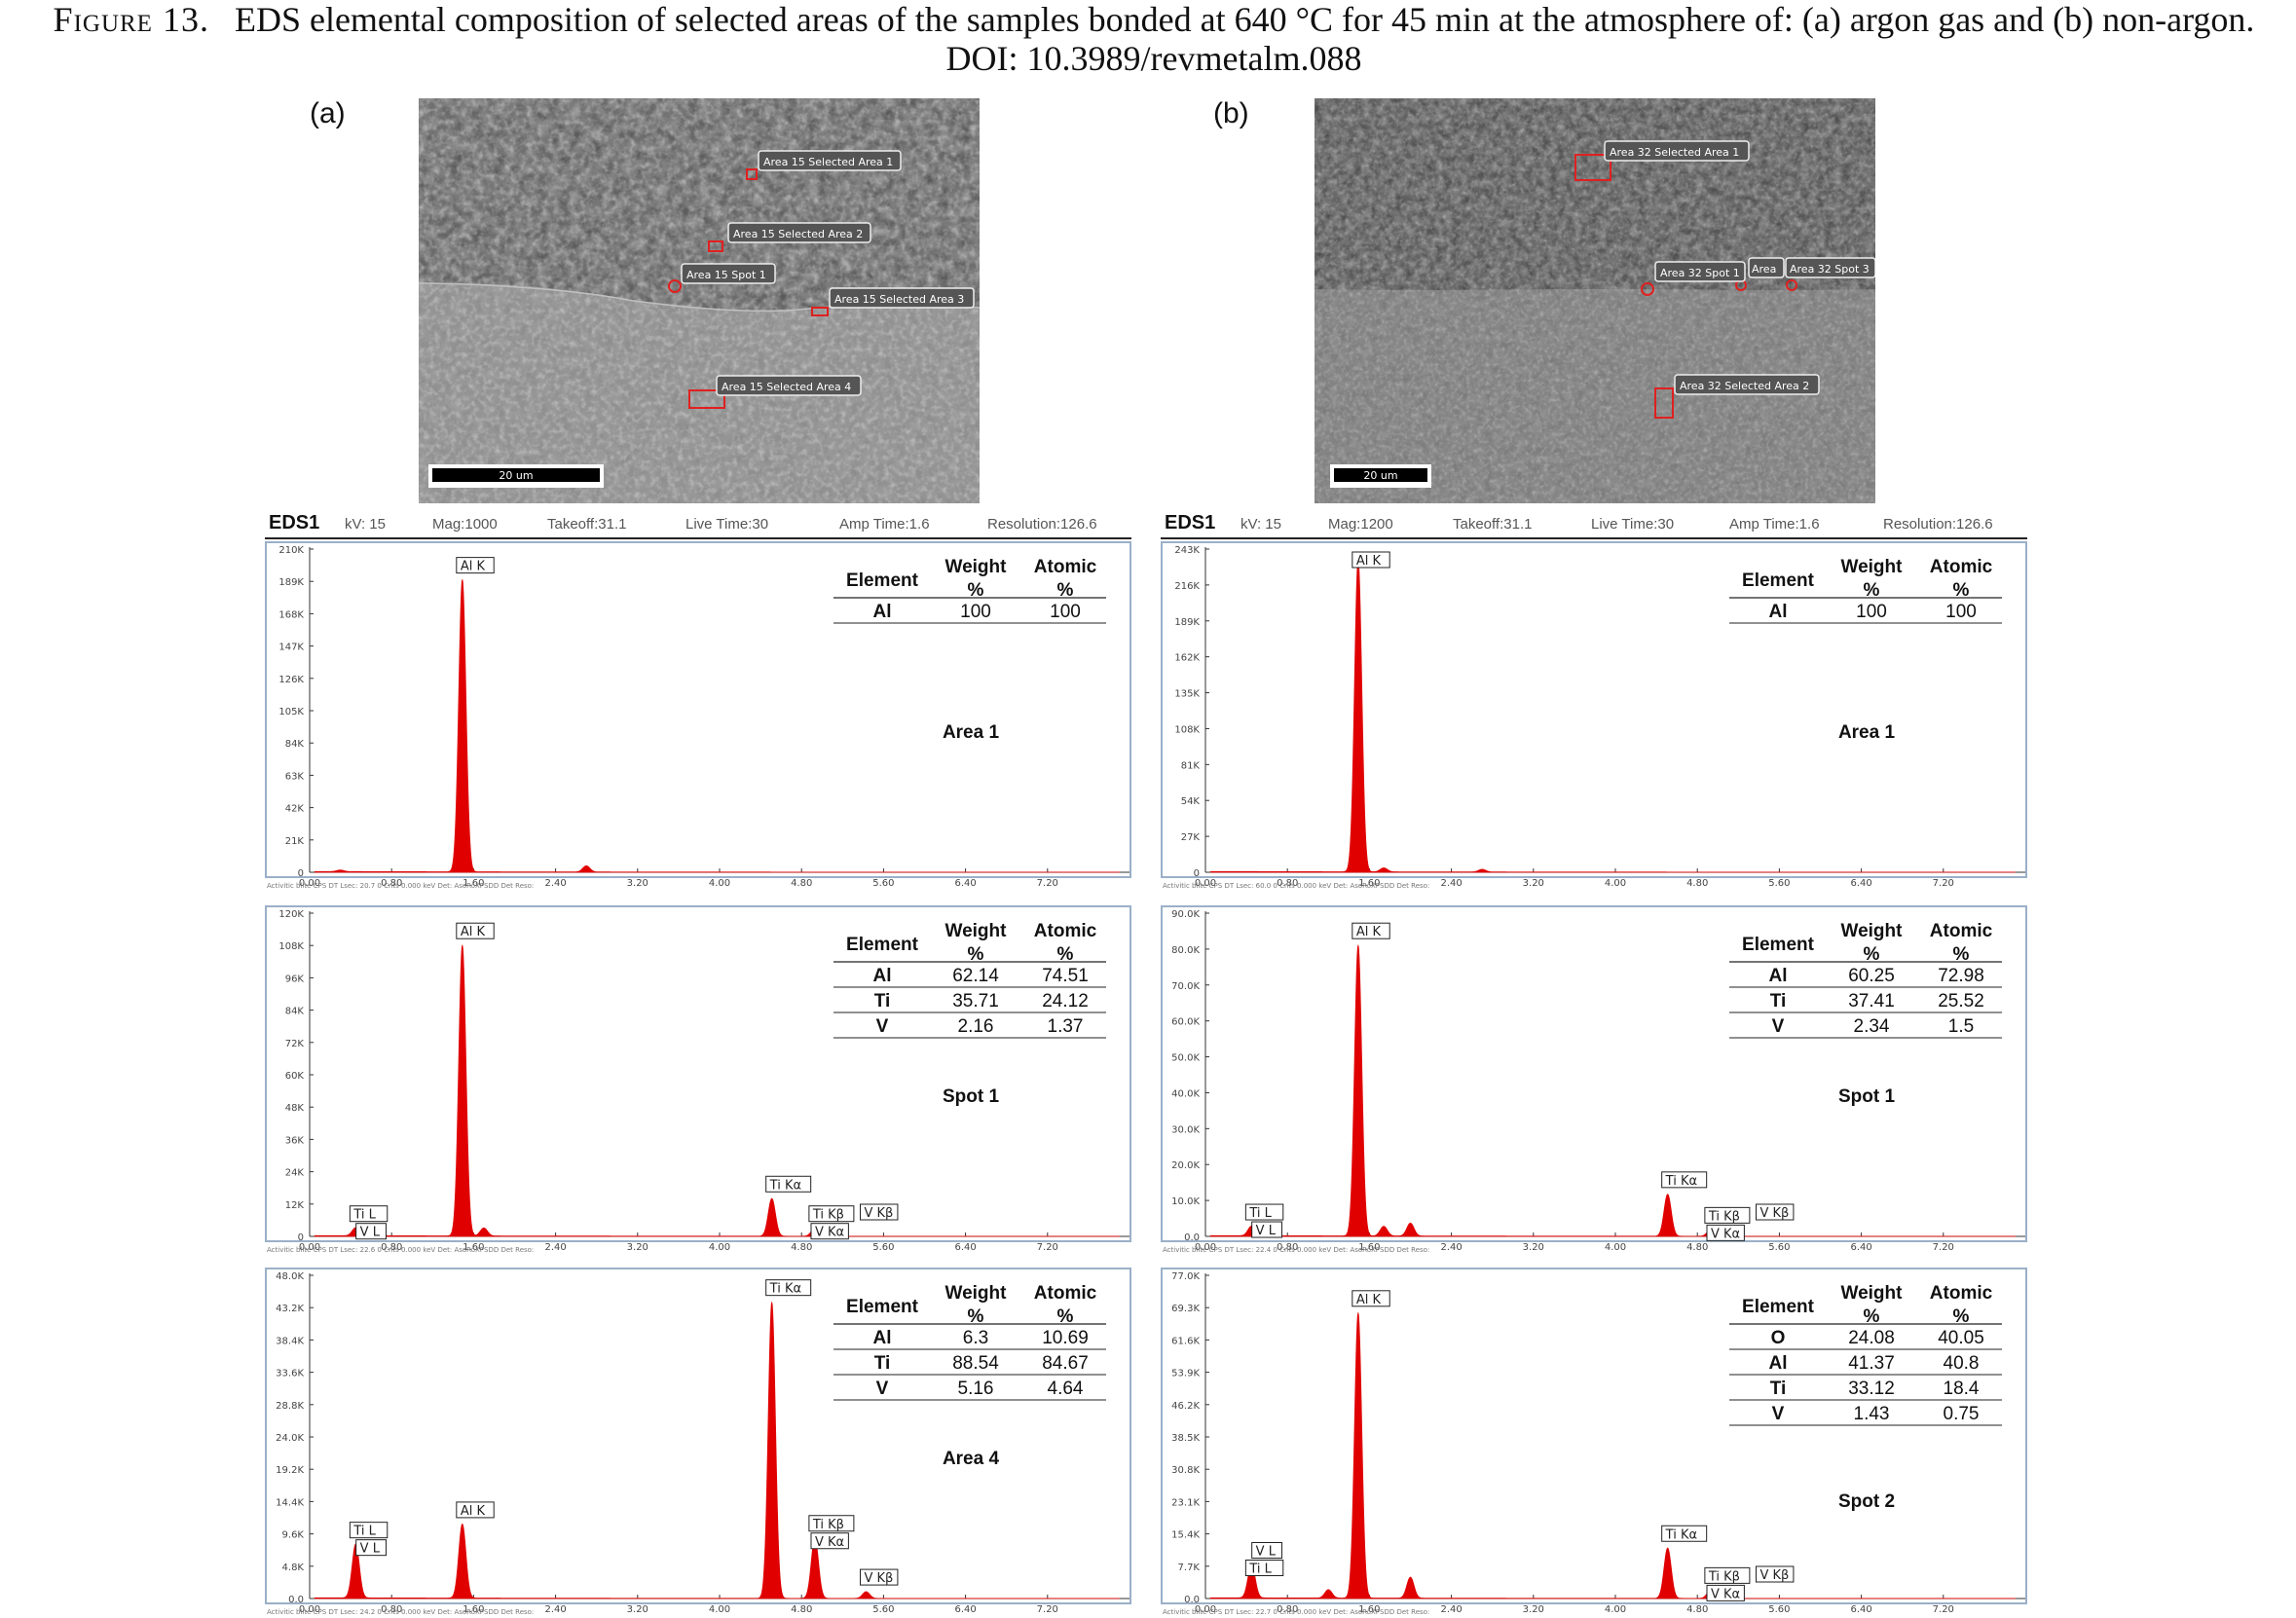  What do you see at coordinates (516, 475) in the screenshot?
I see `sem-a-scalebar: 20 um` at bounding box center [516, 475].